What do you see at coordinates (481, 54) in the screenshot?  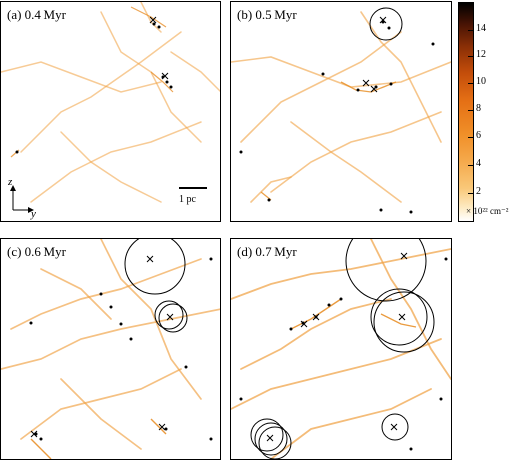 I see `colorbar-tick: 12` at bounding box center [481, 54].